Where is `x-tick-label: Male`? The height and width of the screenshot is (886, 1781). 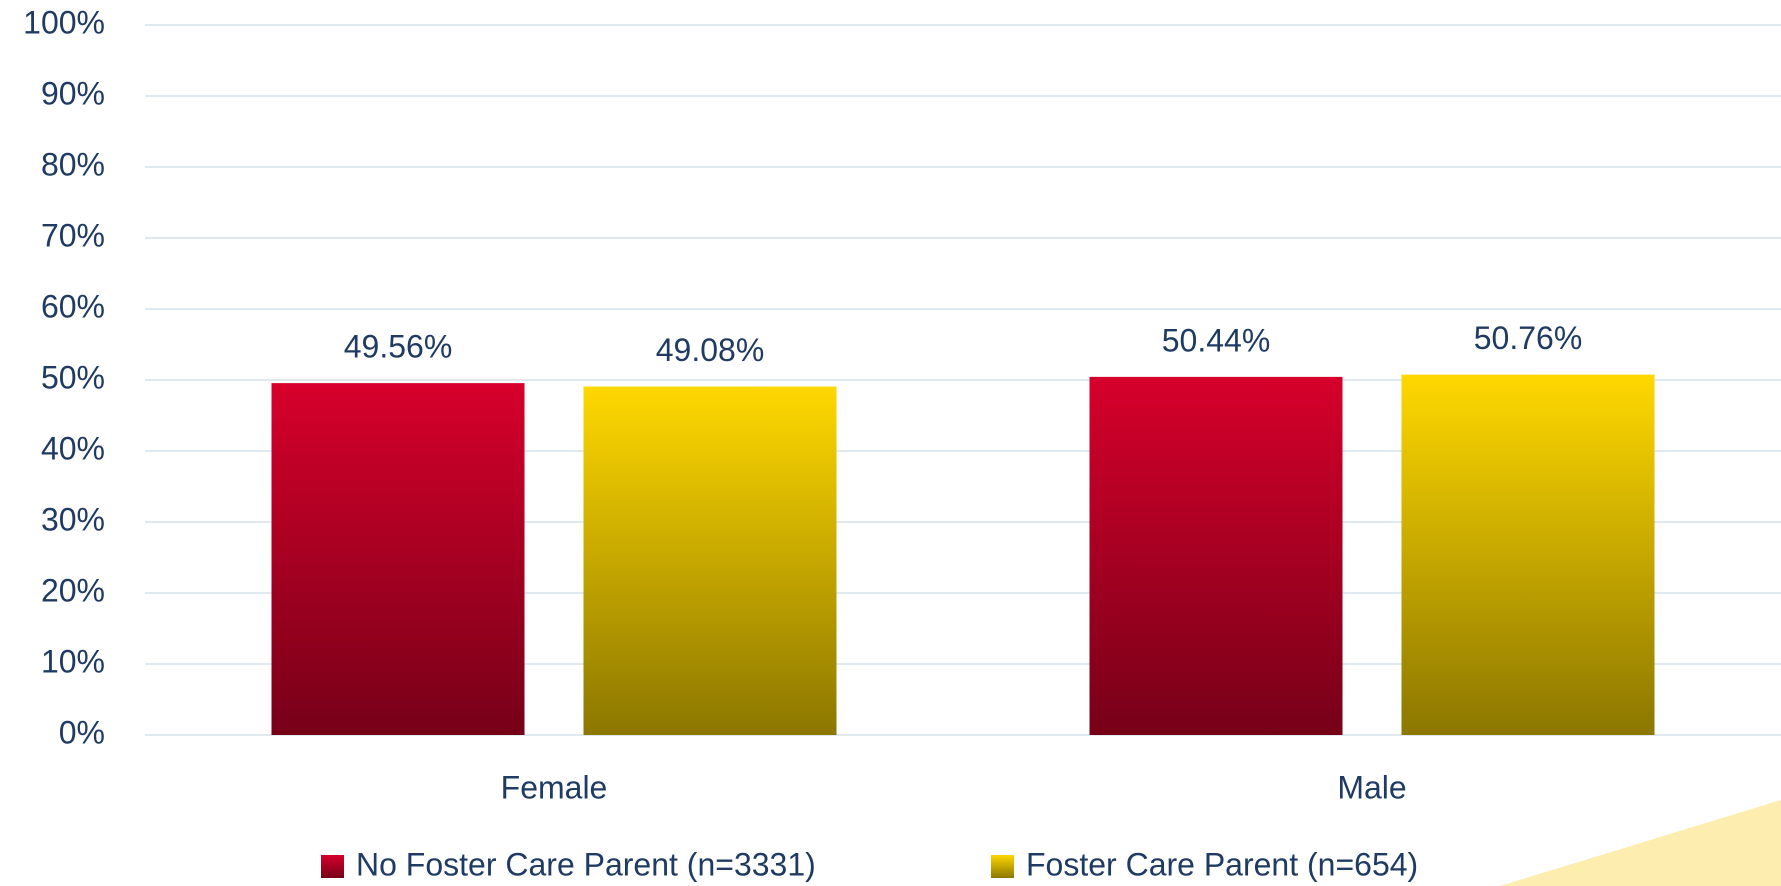
x-tick-label: Male is located at coordinates (1371, 787).